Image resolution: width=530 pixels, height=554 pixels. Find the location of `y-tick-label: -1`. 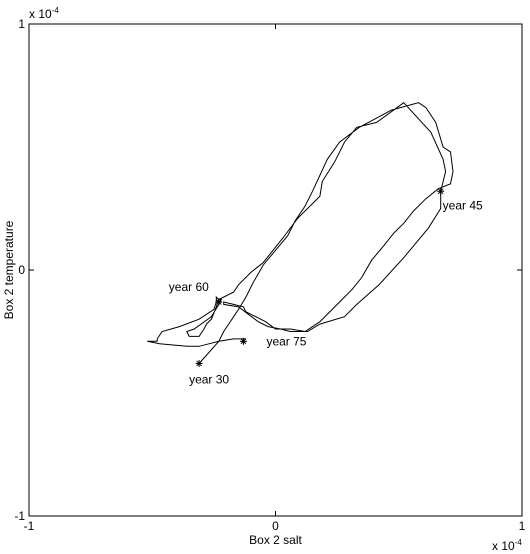

y-tick-label: -1 is located at coordinates (19, 516).